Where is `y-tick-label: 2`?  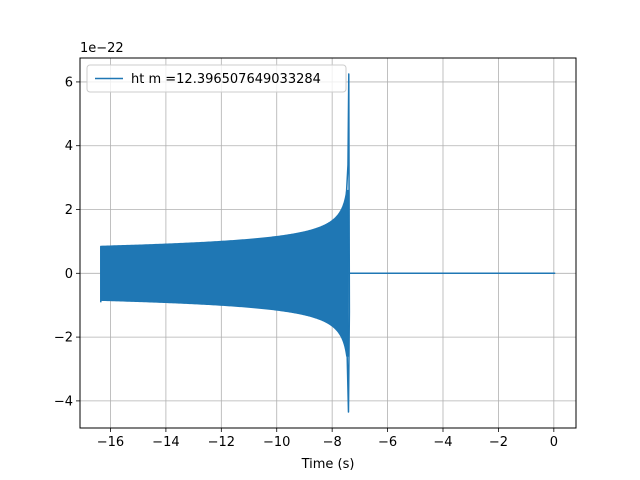 y-tick-label: 2 is located at coordinates (69, 210).